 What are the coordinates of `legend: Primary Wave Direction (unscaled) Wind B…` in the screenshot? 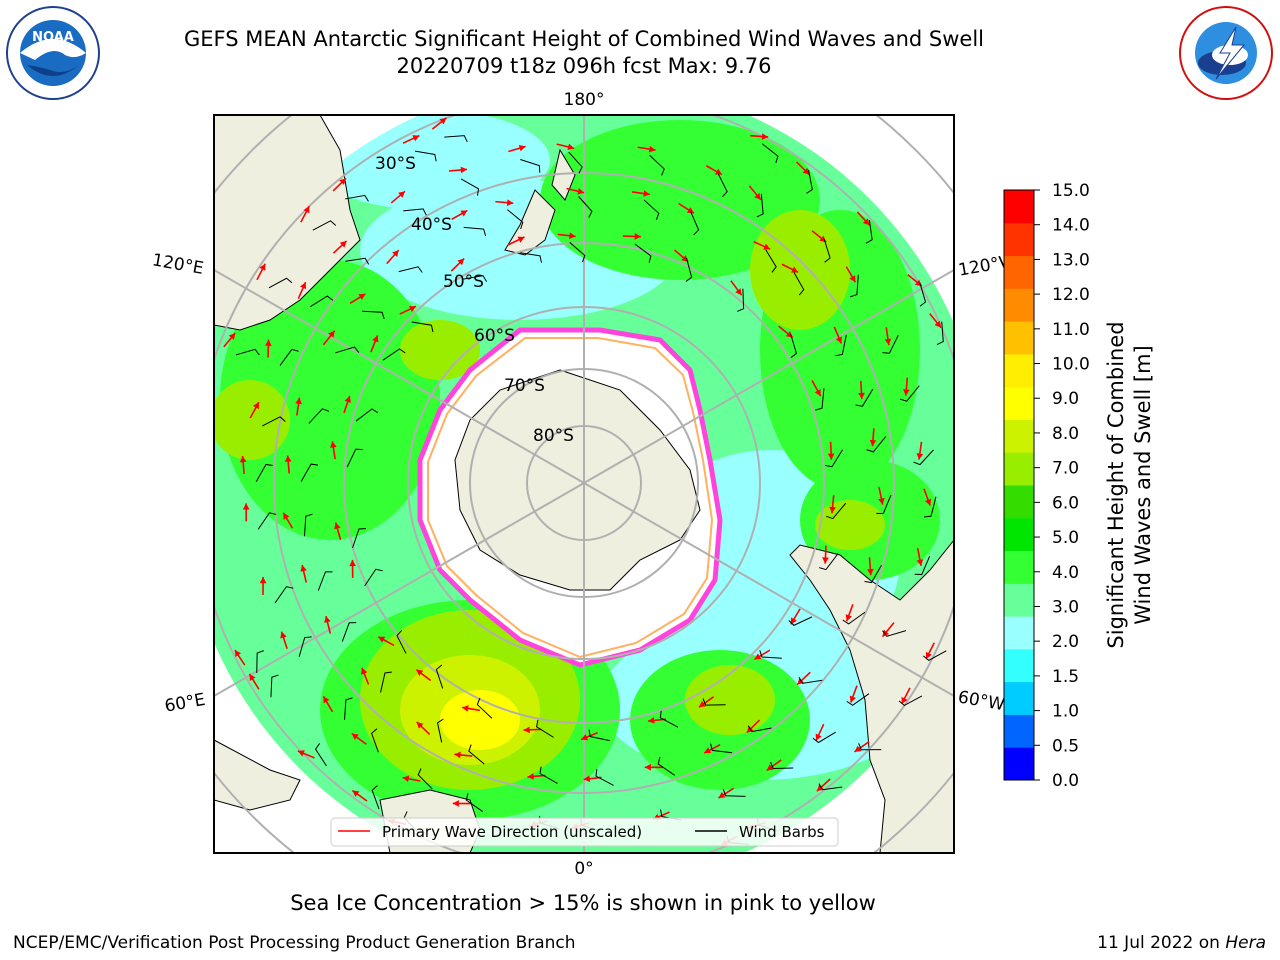 It's located at (584, 832).